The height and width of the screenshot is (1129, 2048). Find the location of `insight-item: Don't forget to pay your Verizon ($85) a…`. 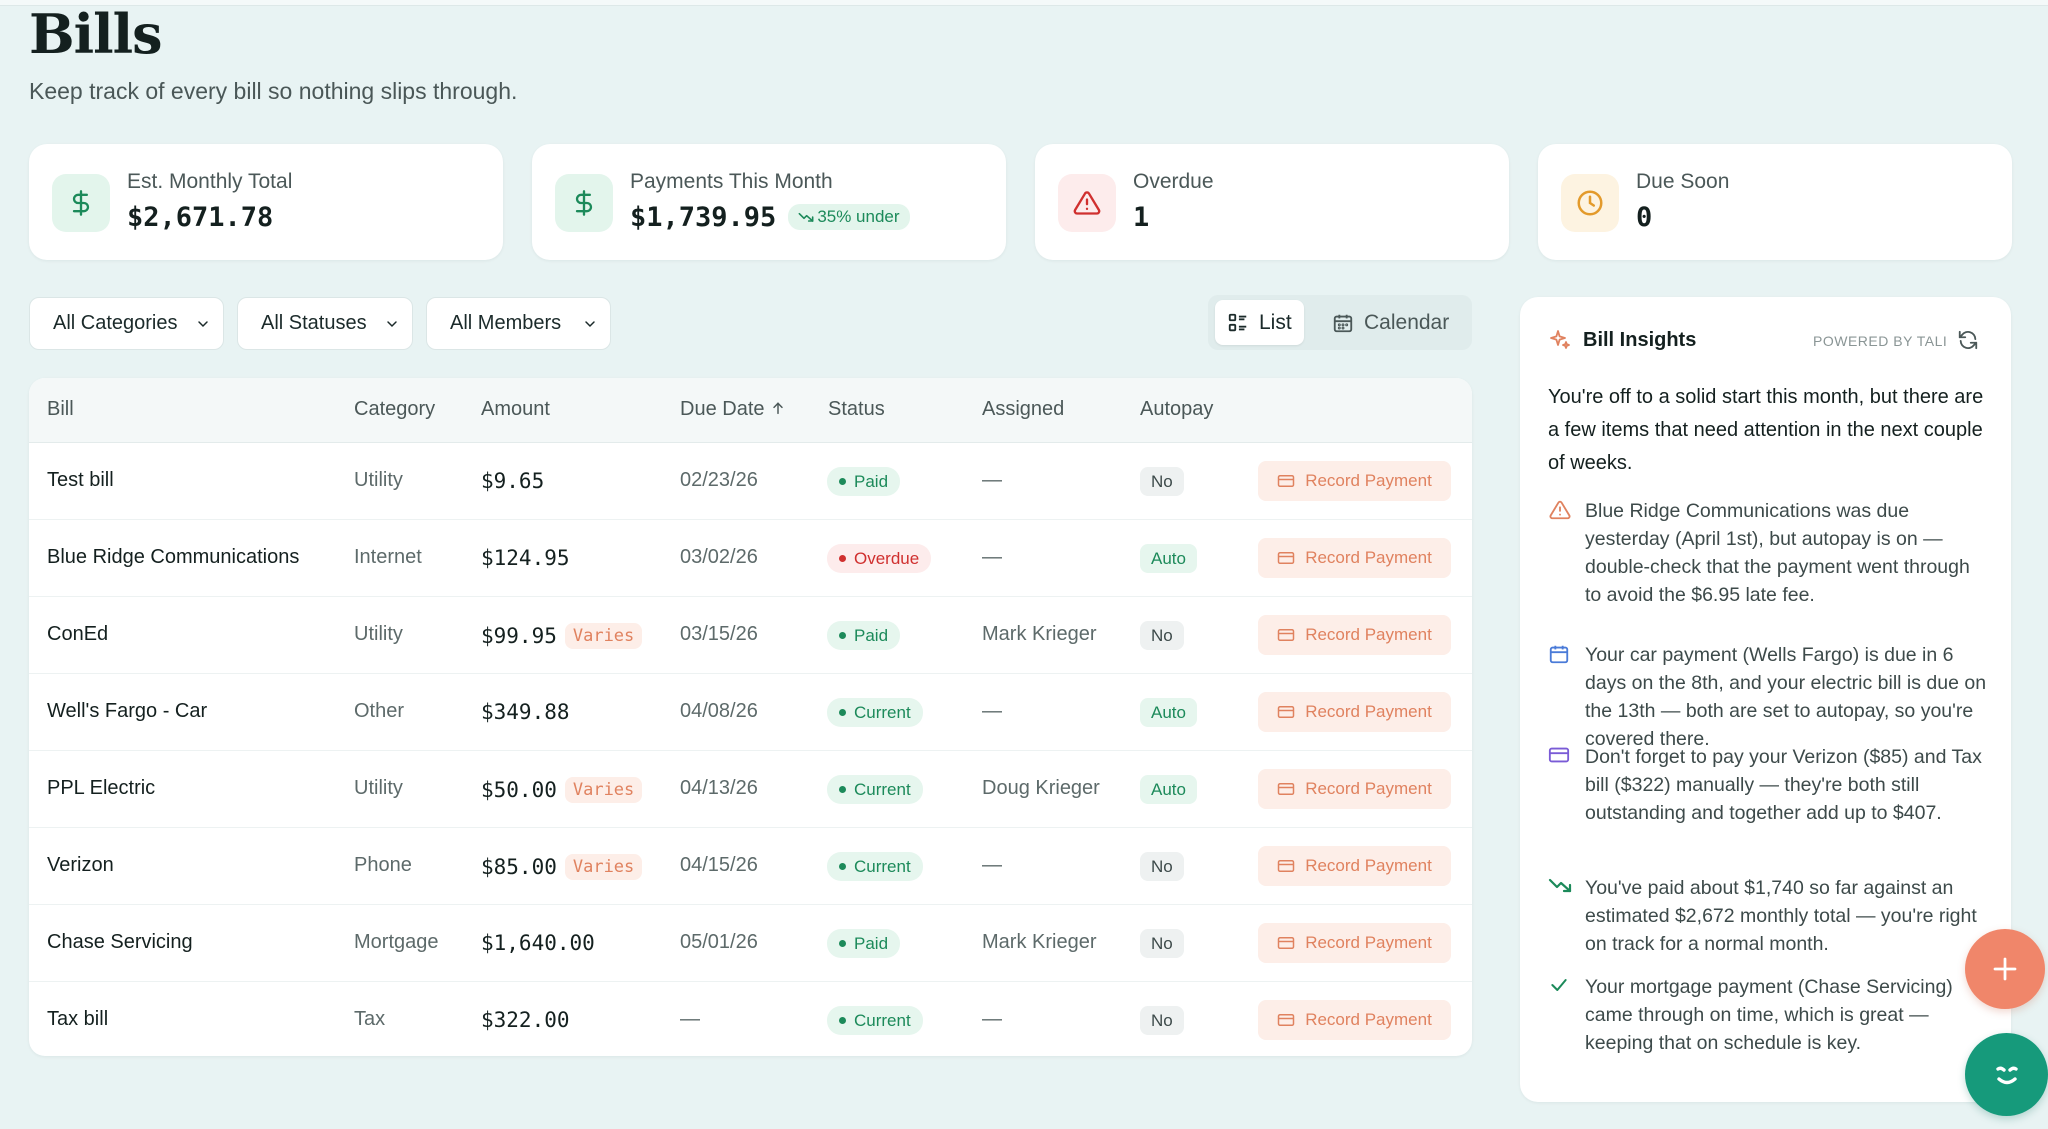

insight-item: Don't forget to pay your Verizon ($85) a… is located at coordinates (1768, 785).